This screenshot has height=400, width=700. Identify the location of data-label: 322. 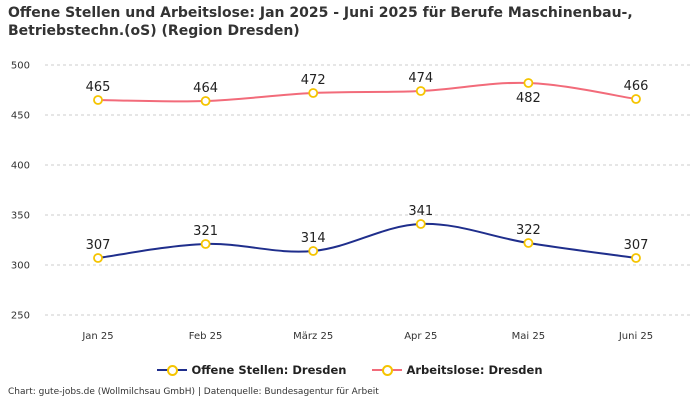
(528, 230).